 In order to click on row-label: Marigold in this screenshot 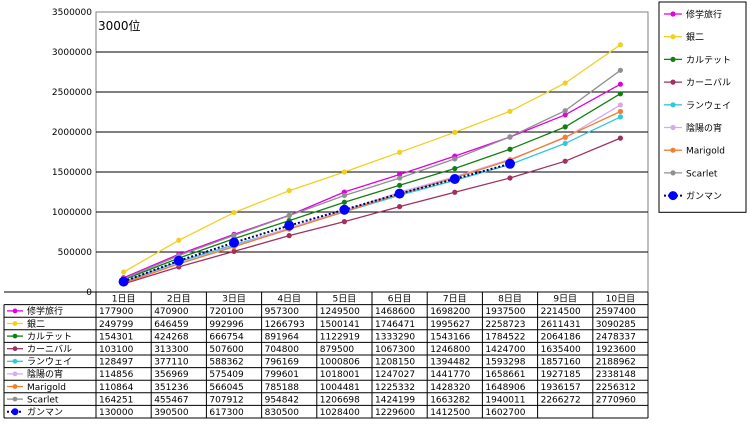, I will do `click(46, 388)`.